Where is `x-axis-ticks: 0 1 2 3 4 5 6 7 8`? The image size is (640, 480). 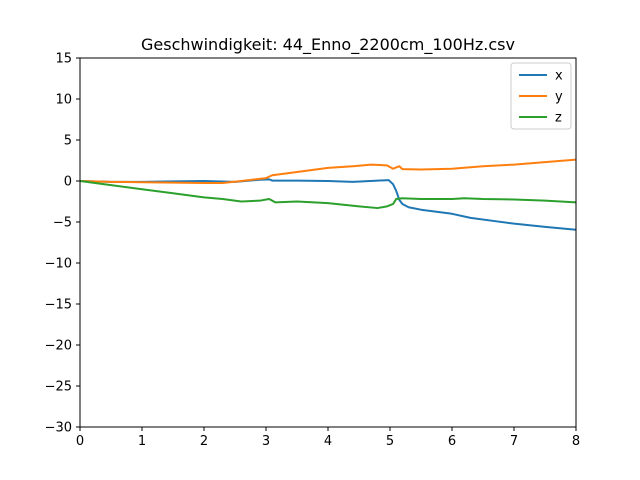 x-axis-ticks: 0 1 2 3 4 5 6 7 8 is located at coordinates (328, 438).